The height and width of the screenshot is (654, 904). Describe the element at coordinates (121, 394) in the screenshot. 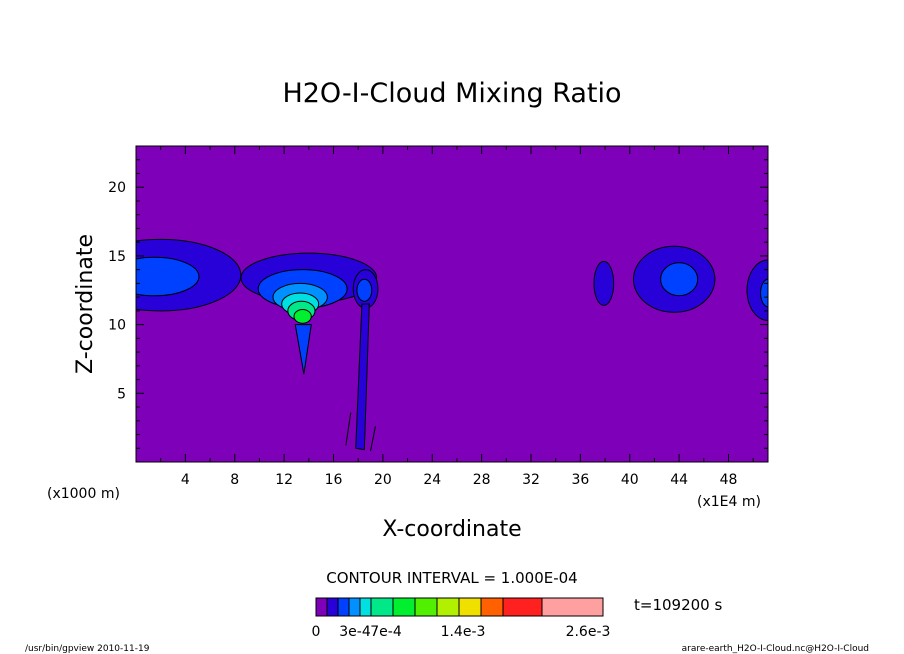

I see `y-tick-label: 5` at that location.